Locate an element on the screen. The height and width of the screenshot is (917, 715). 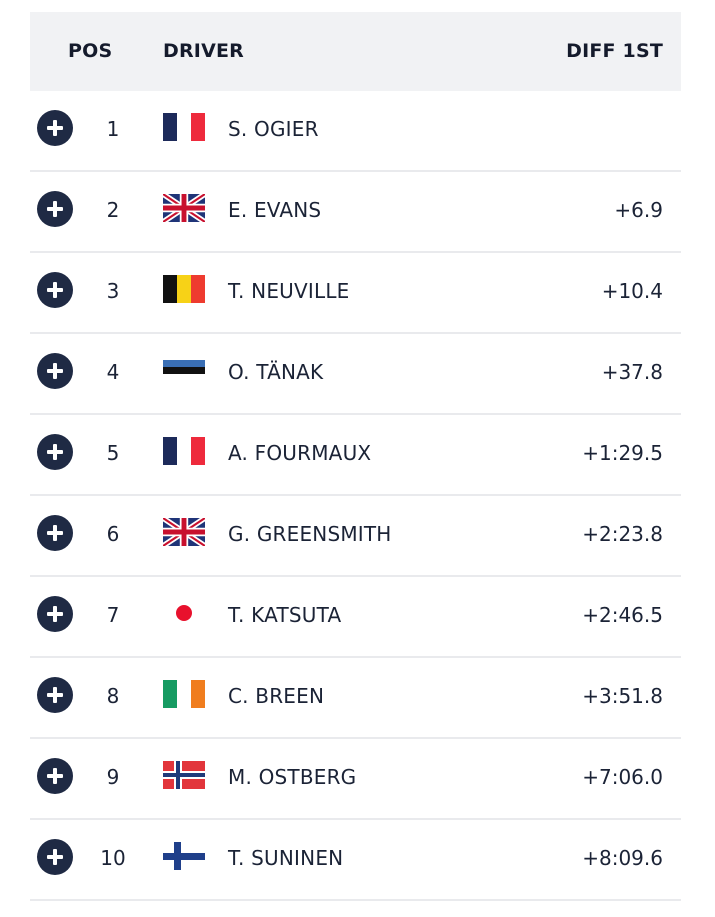
diff-to-first: +6.9 is located at coordinates (638, 210).